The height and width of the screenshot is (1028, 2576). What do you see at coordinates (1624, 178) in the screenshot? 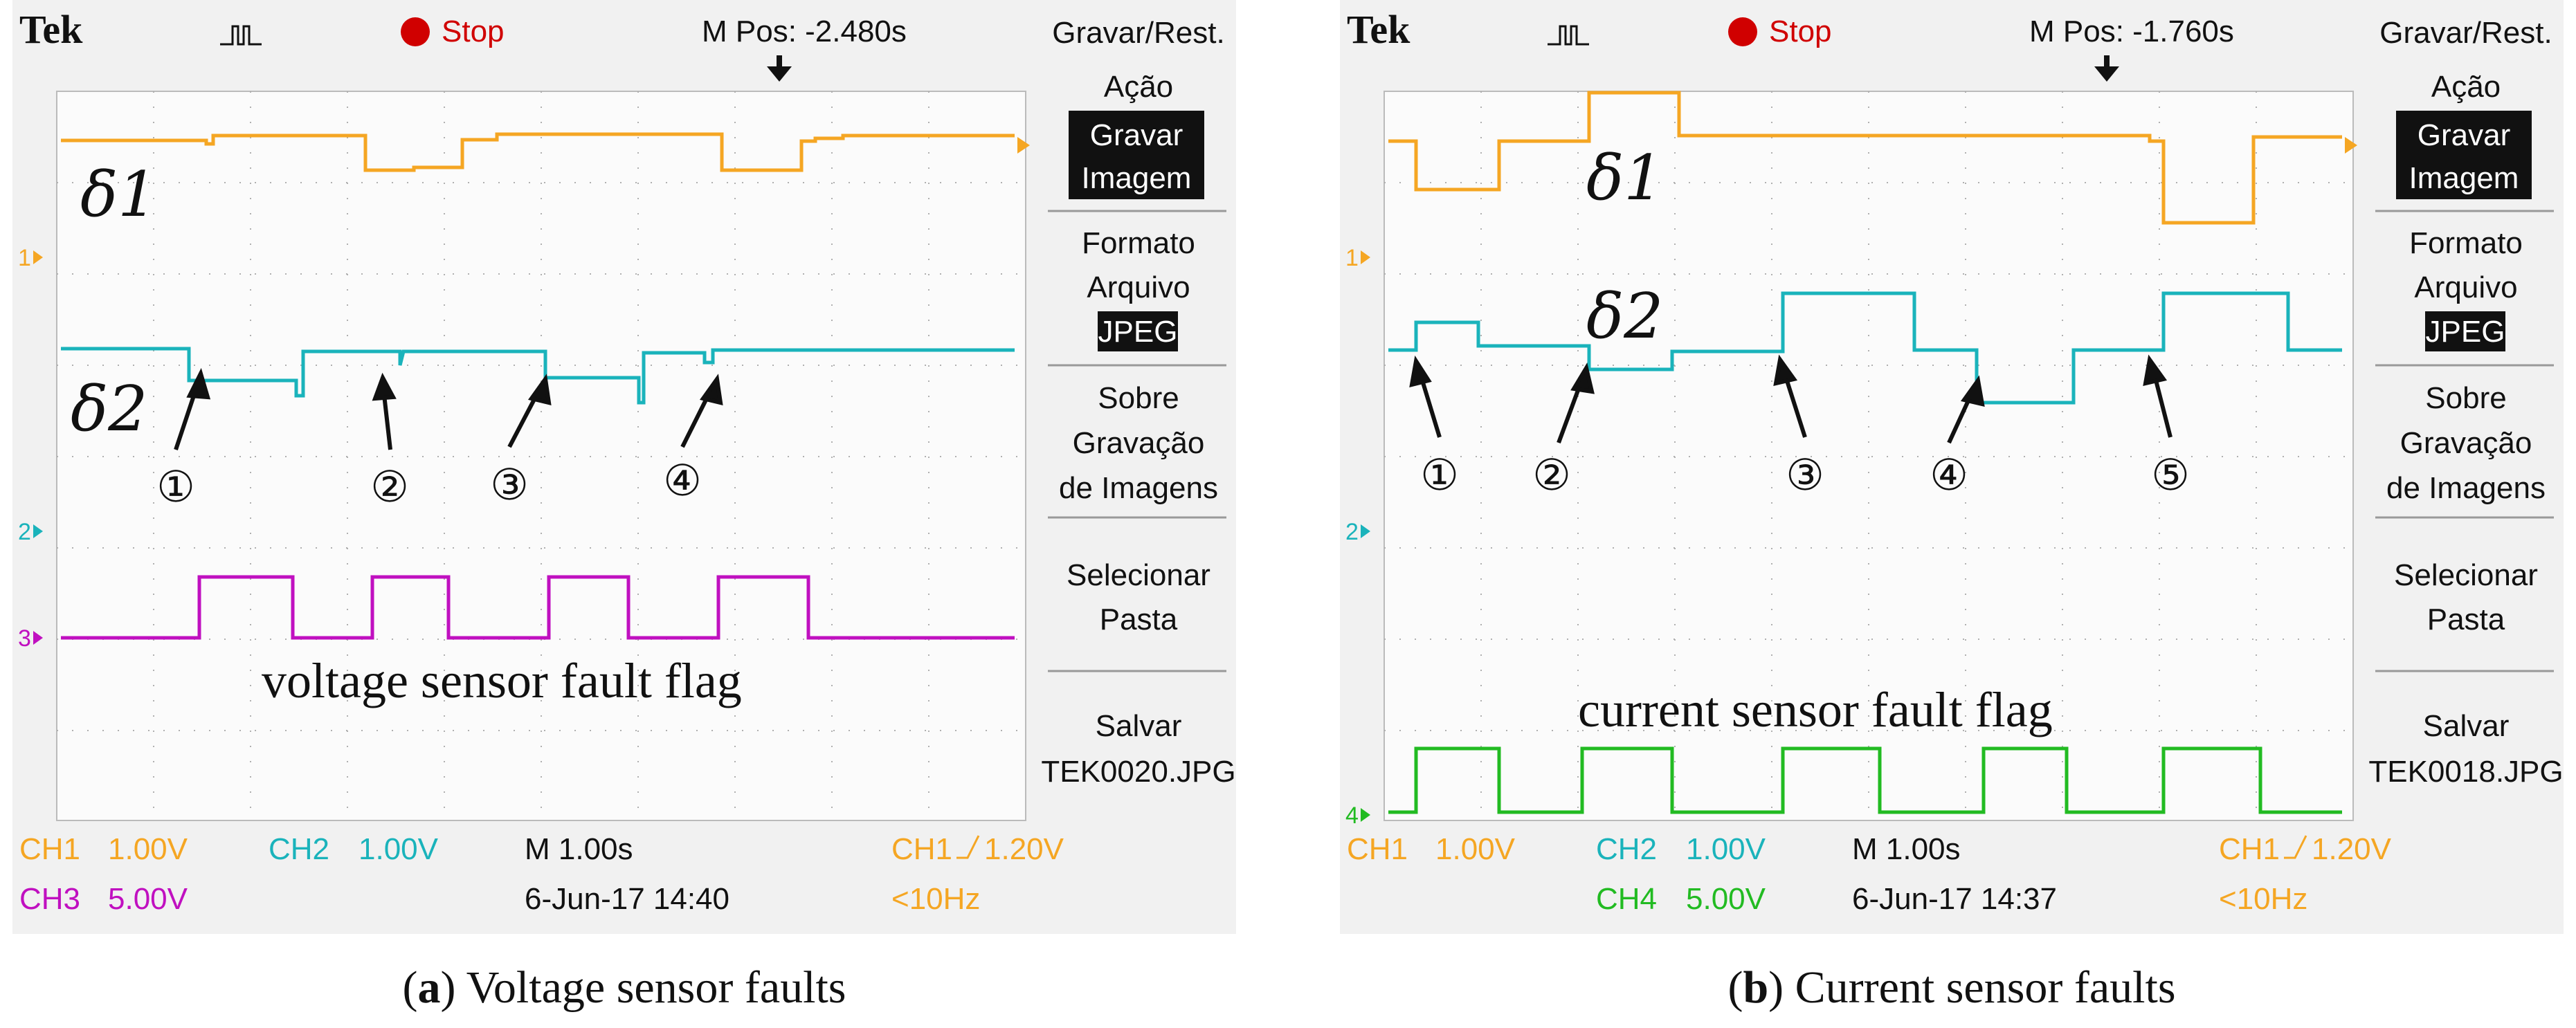
I see `delta1-label: δ1` at bounding box center [1624, 178].